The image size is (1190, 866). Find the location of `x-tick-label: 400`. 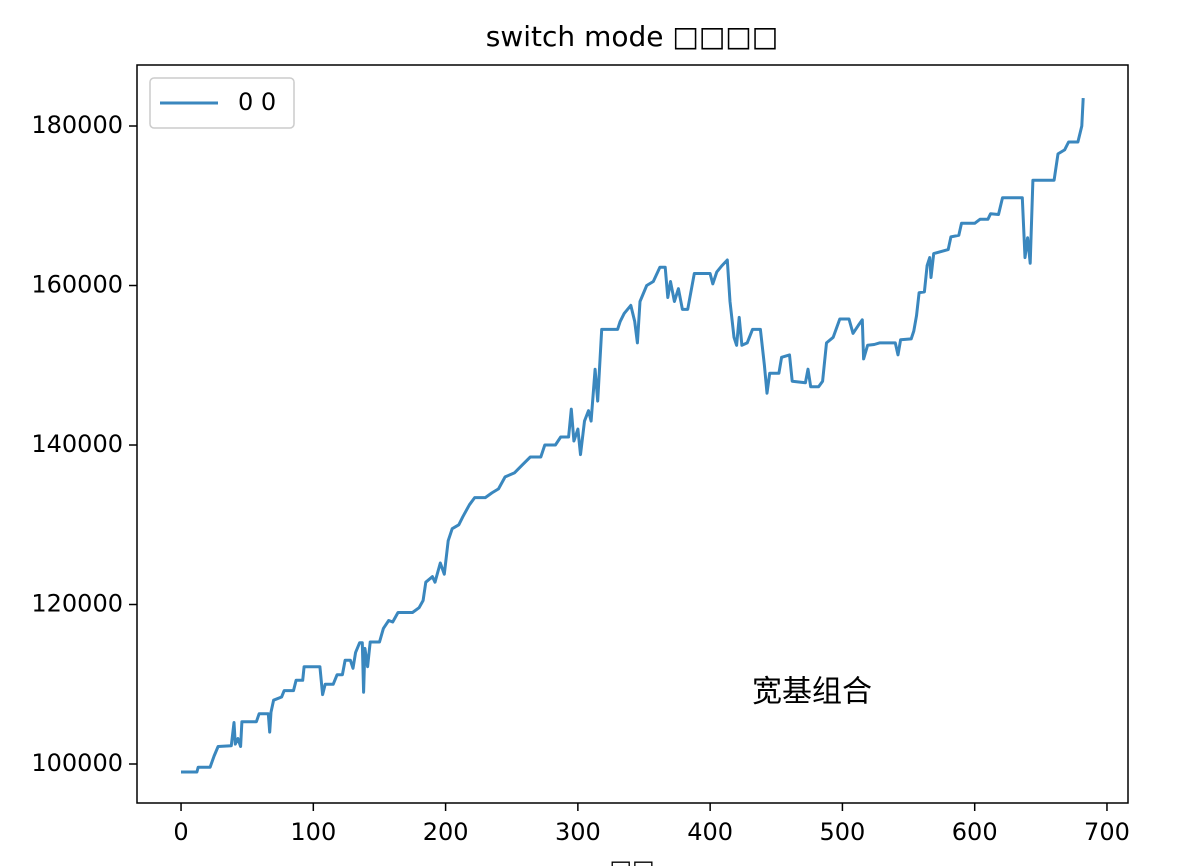

x-tick-label: 400 is located at coordinates (710, 832).